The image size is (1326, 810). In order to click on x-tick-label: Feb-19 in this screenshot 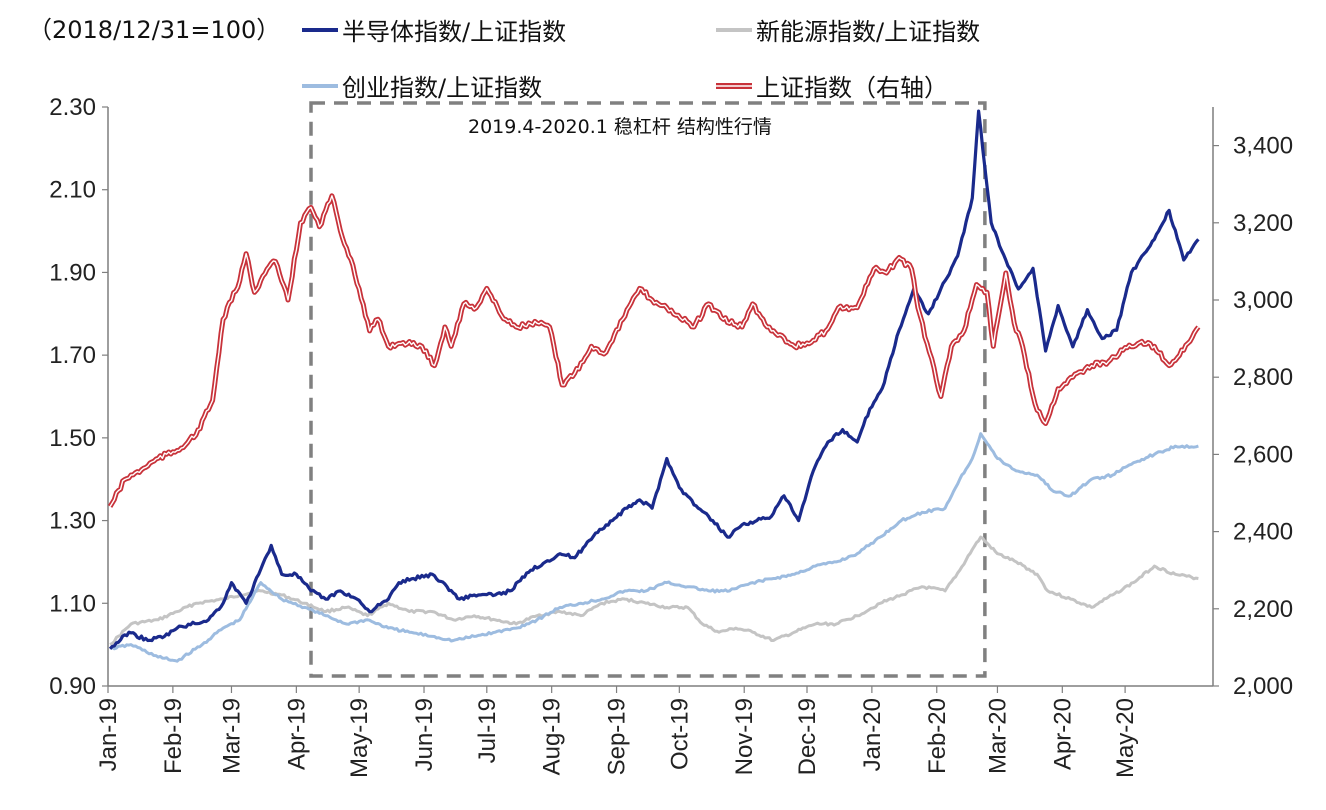, I will do `click(173, 736)`.